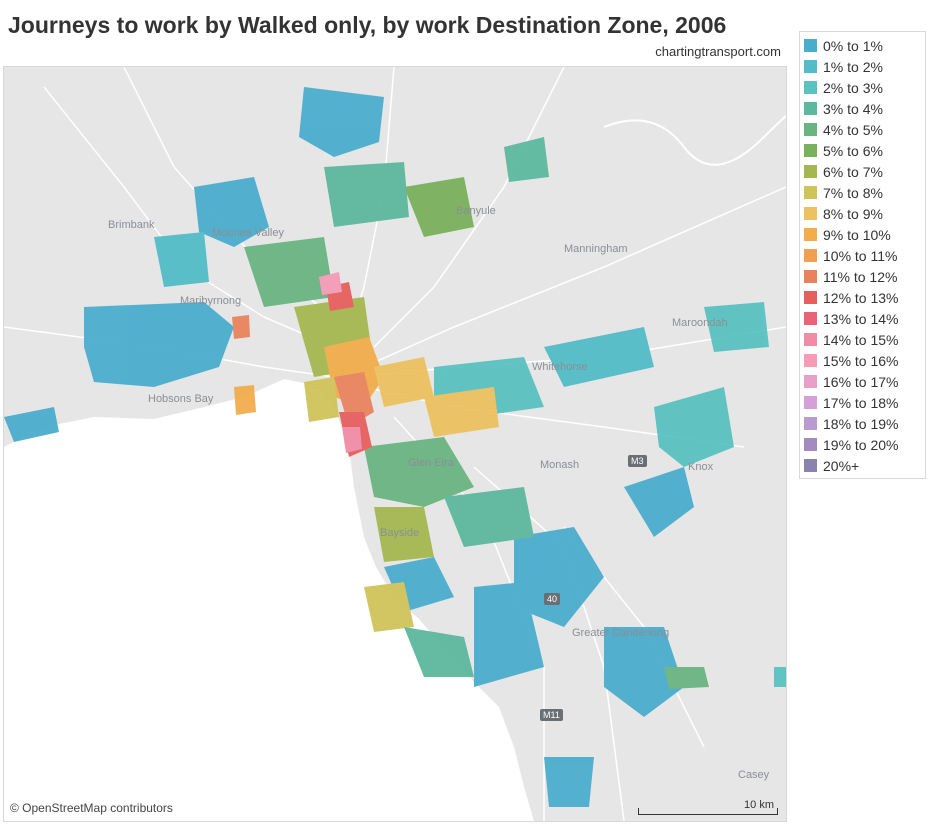 The width and height of the screenshot is (933, 832). What do you see at coordinates (853, 87) in the screenshot?
I see `legend-label: 2% to 3%` at bounding box center [853, 87].